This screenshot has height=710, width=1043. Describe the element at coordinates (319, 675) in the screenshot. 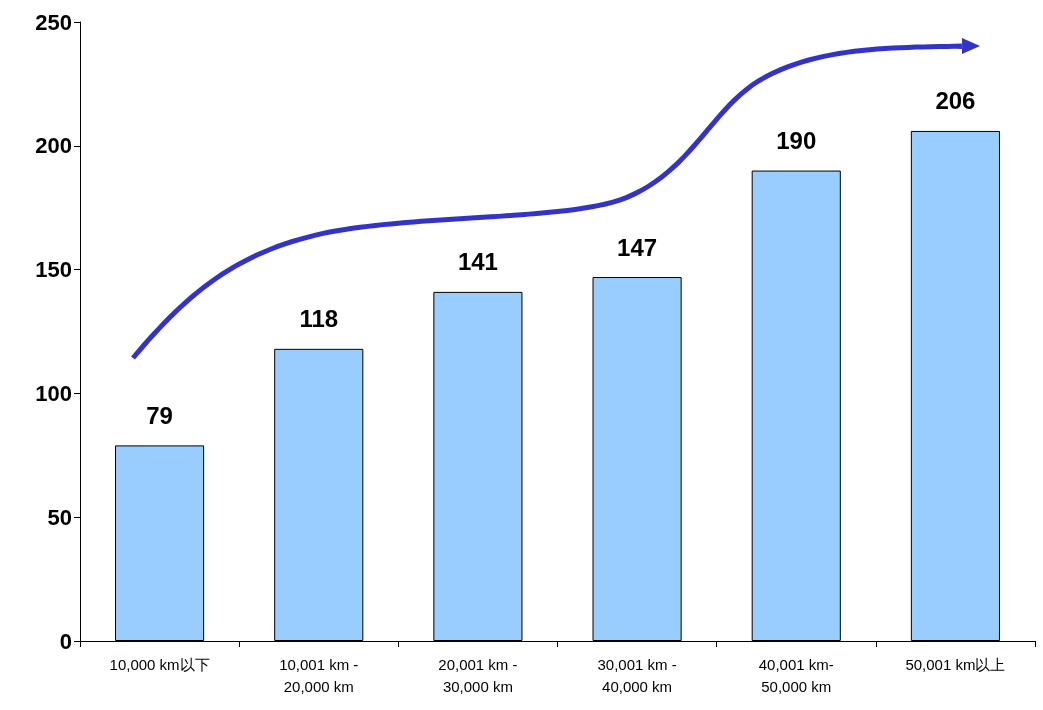

I see `x-tick-label: 10,001 km - 20,000 km` at that location.